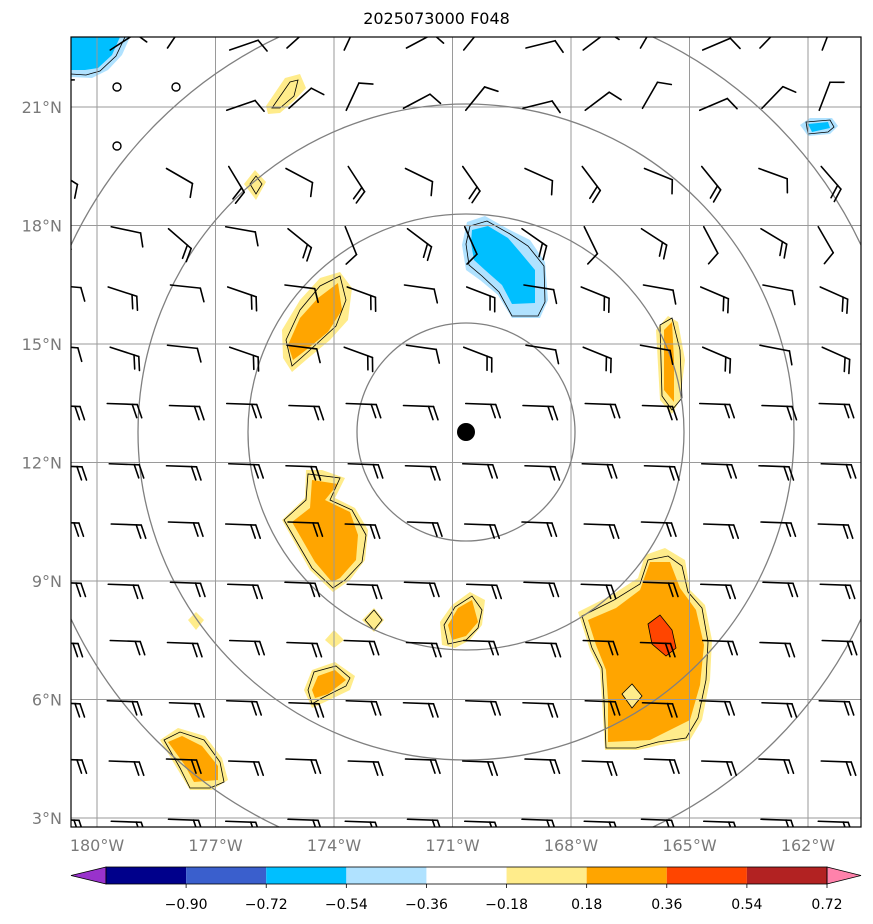 This screenshot has width=873, height=924. What do you see at coordinates (586, 905) in the screenshot?
I see `colorbar-tick-label: 0.18` at bounding box center [586, 905].